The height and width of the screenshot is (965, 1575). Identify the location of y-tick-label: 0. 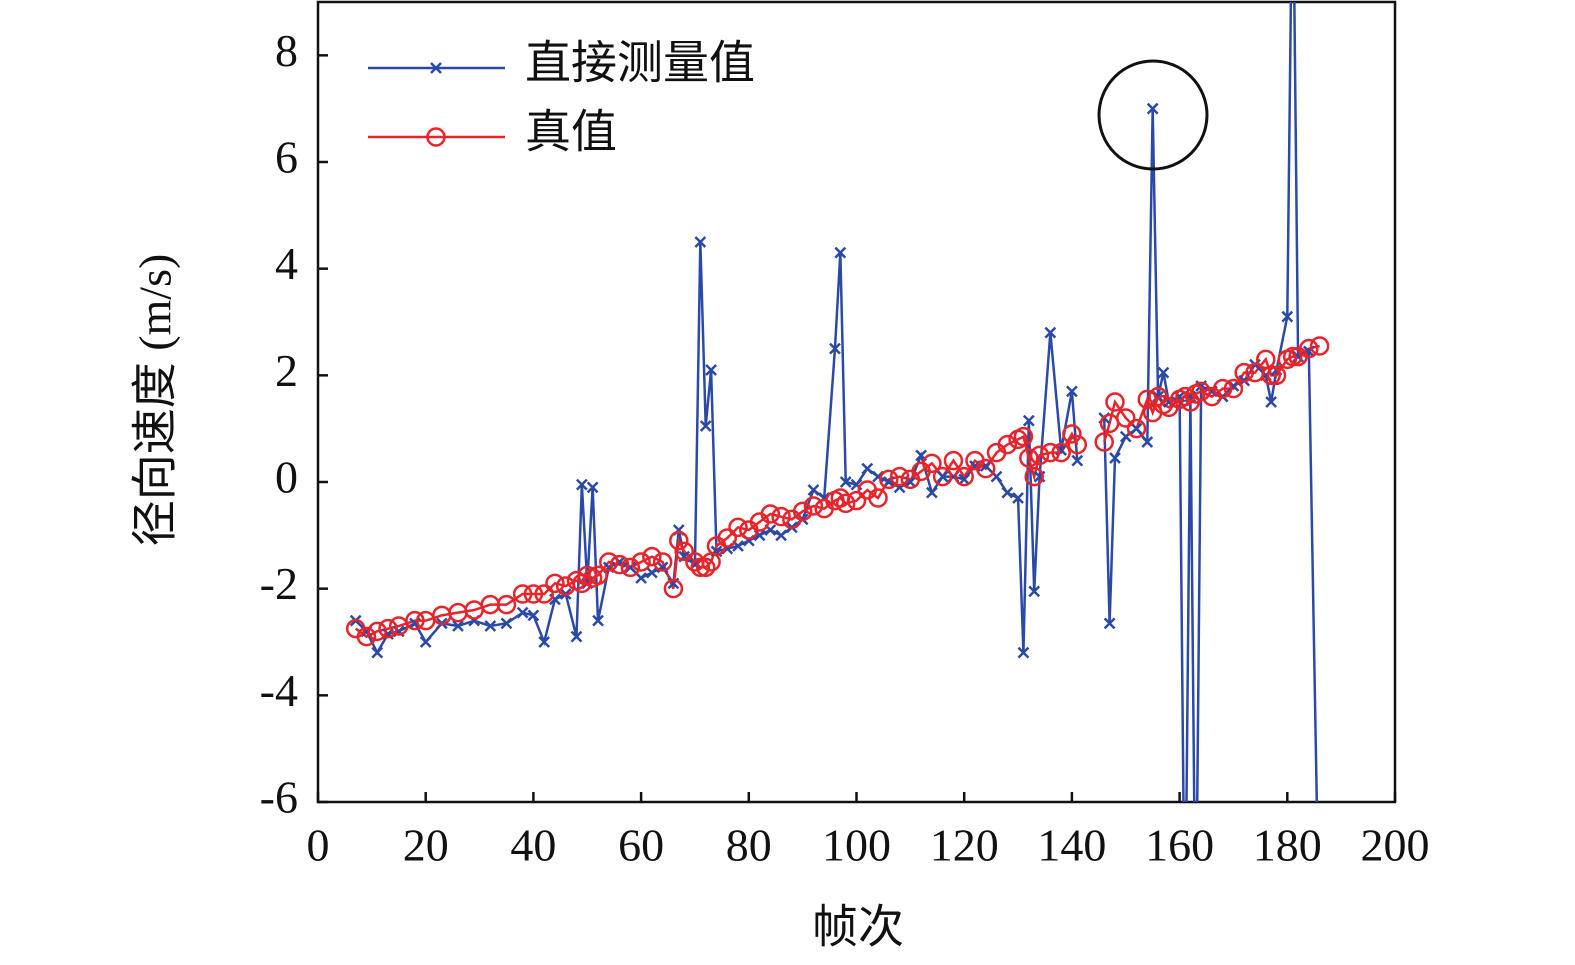
(286, 477).